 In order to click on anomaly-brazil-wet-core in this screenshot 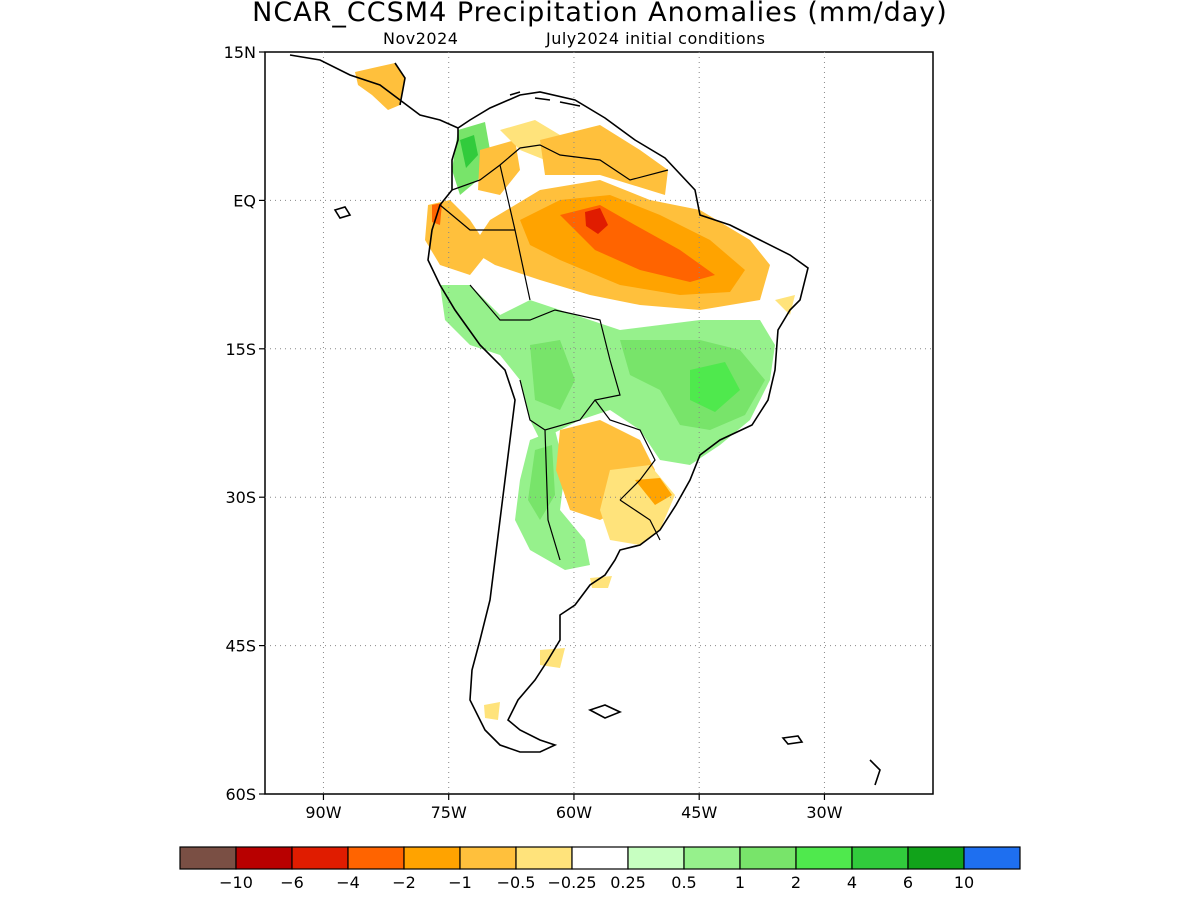, I will do `click(715, 387)`.